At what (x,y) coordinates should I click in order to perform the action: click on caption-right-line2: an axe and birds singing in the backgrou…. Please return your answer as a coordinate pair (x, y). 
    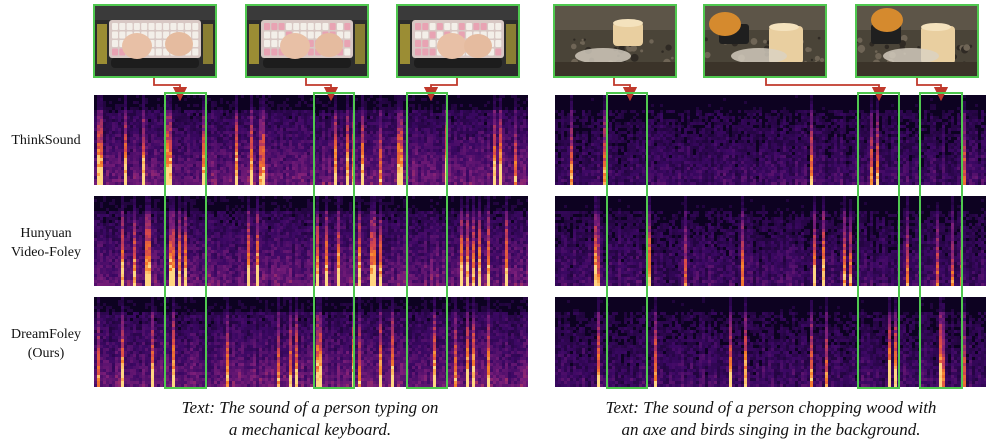
    Looking at the image, I should click on (771, 430).